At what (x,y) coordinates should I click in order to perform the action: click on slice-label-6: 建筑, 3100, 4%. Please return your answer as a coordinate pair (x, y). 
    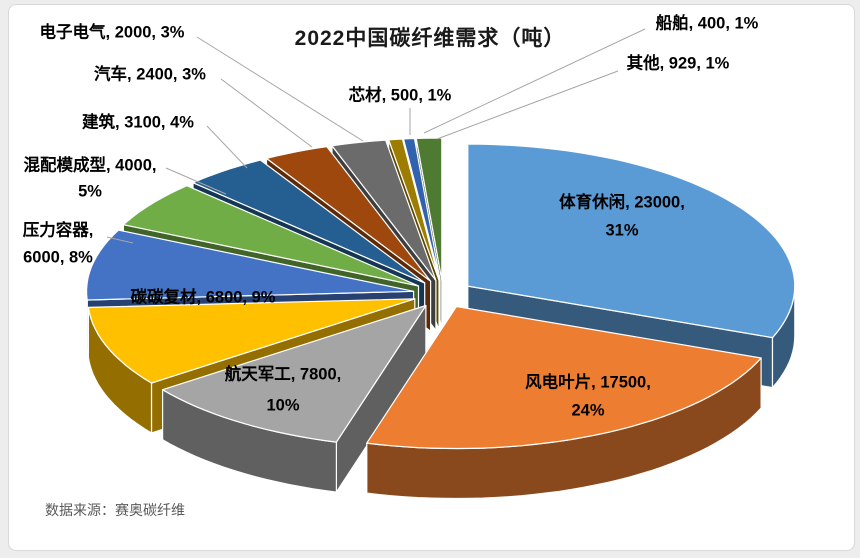
    Looking at the image, I should click on (138, 121).